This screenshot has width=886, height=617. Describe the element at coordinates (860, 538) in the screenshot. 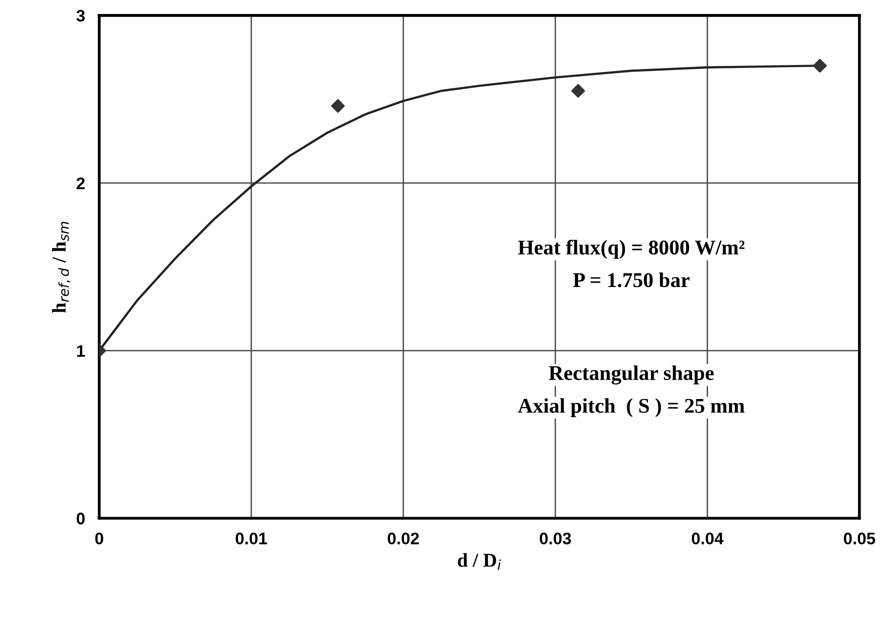

I see `x-tick-label: 0.05` at that location.